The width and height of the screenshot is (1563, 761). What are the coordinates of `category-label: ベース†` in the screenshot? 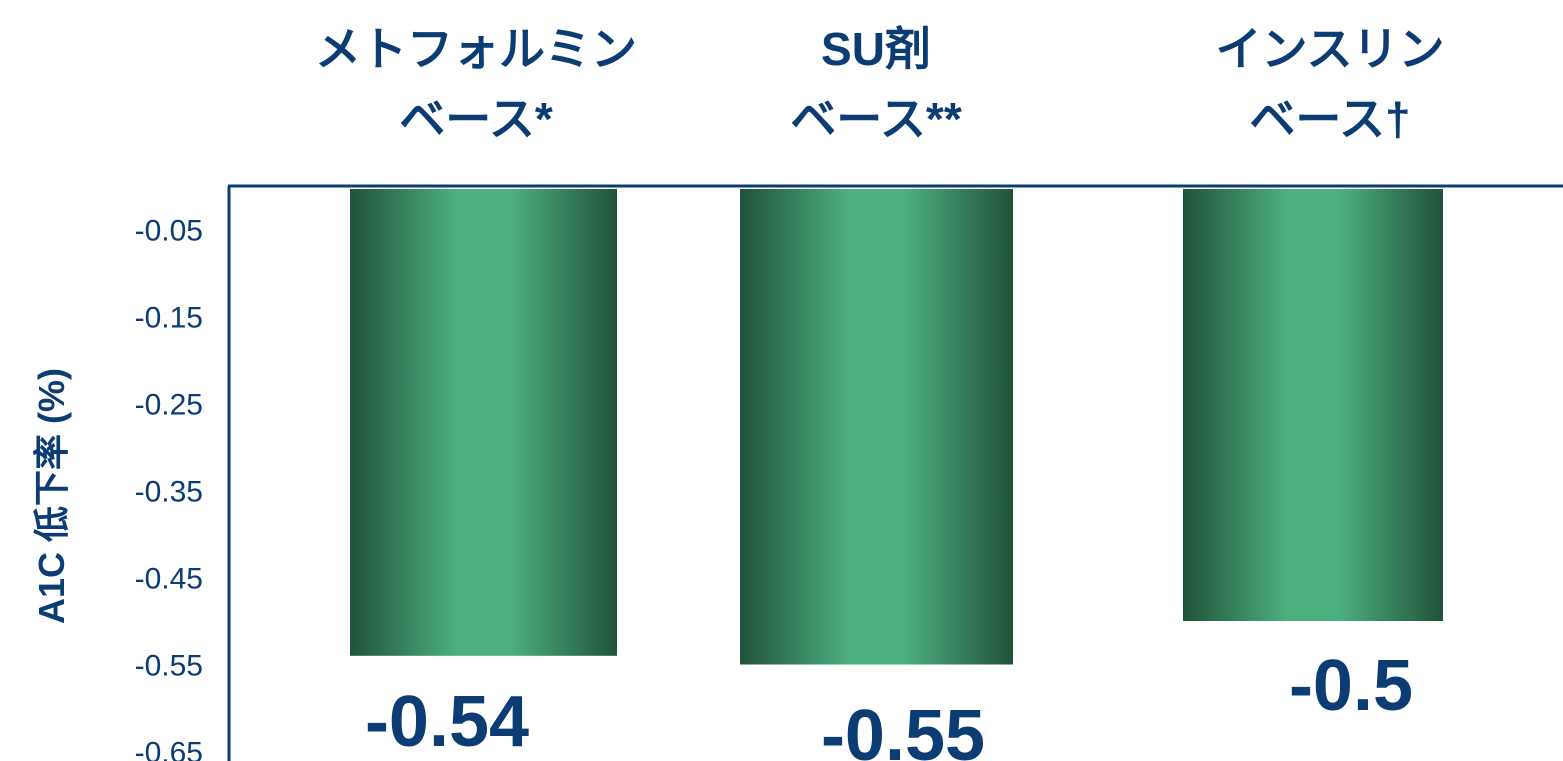 It's located at (1329, 119).